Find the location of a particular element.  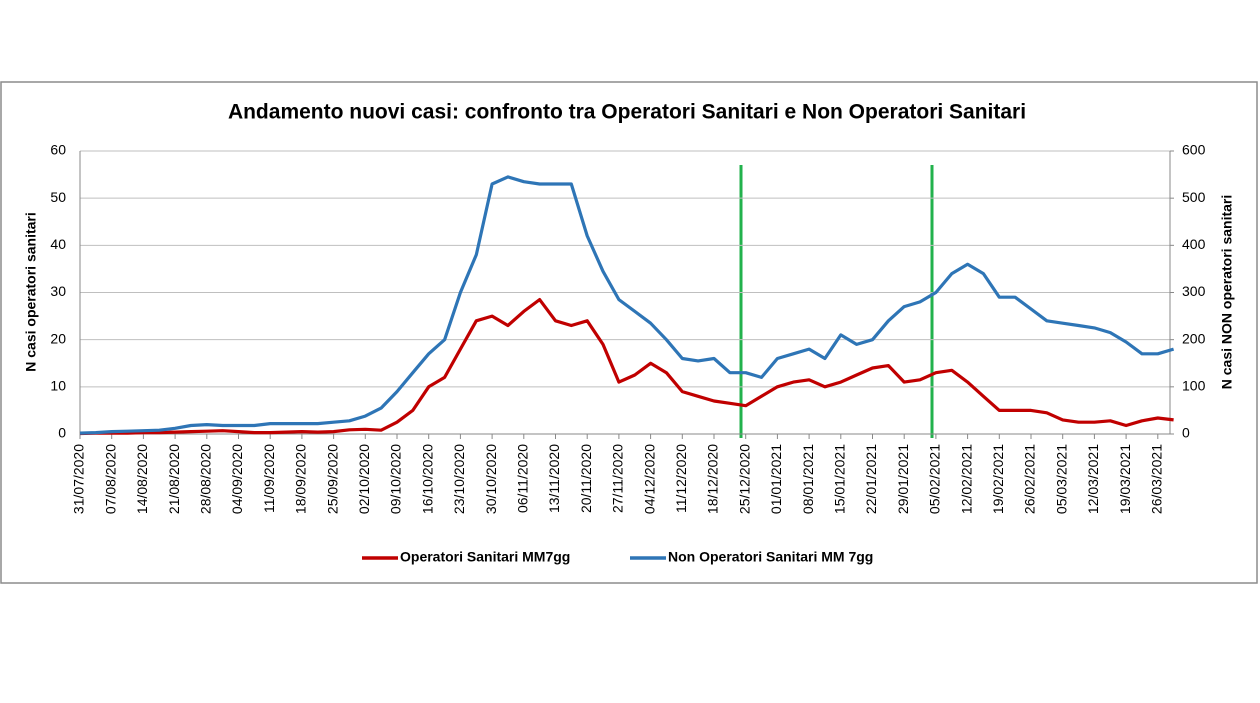

x-tick-label: 15/01/2021 is located at coordinates (840, 479).